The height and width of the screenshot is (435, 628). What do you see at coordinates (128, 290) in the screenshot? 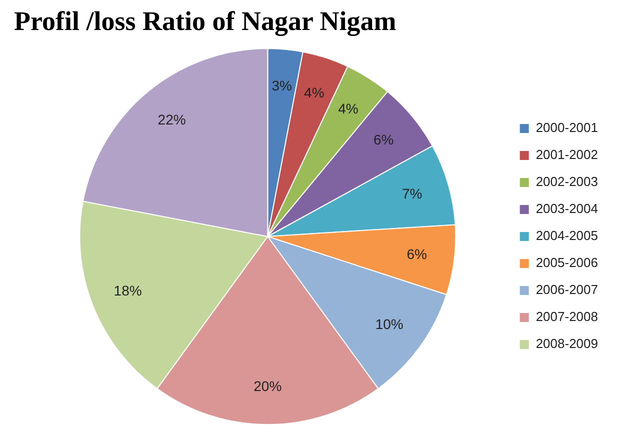
I see `data-label: 18%` at bounding box center [128, 290].